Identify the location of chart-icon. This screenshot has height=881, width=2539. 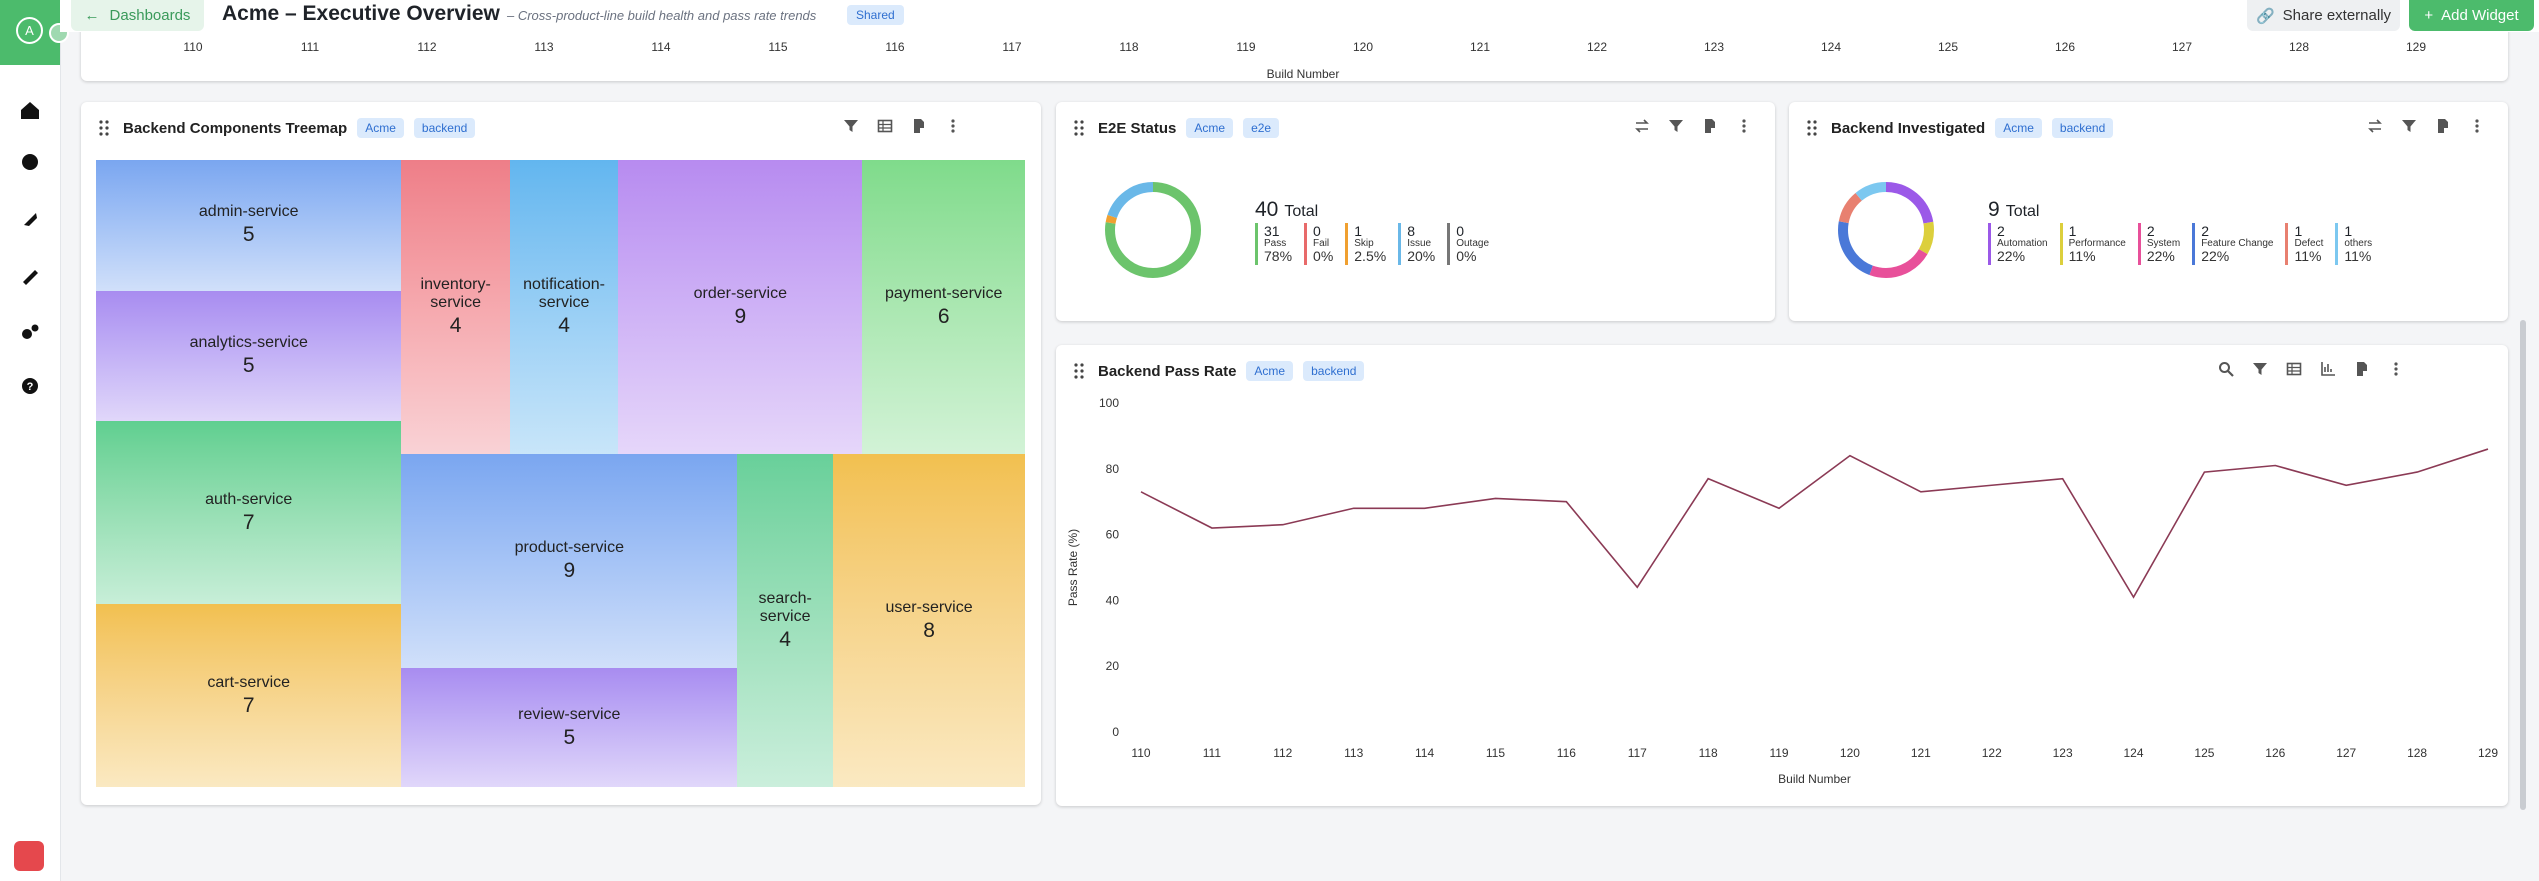
(2328, 369).